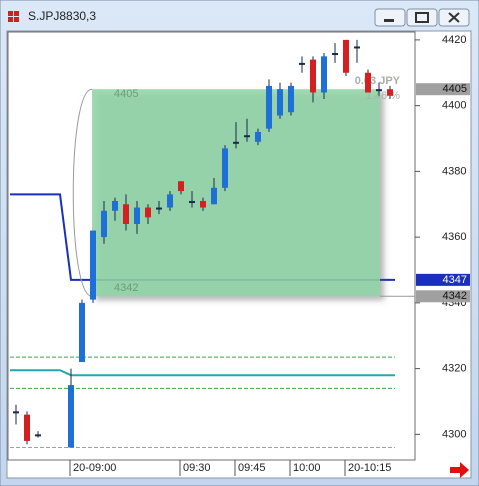 This screenshot has width=479, height=486. I want to click on y-tick-label: 4420, so click(454, 40).